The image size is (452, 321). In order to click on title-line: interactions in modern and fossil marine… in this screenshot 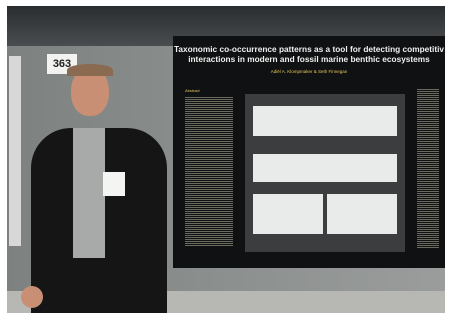, I will do `click(309, 59)`.